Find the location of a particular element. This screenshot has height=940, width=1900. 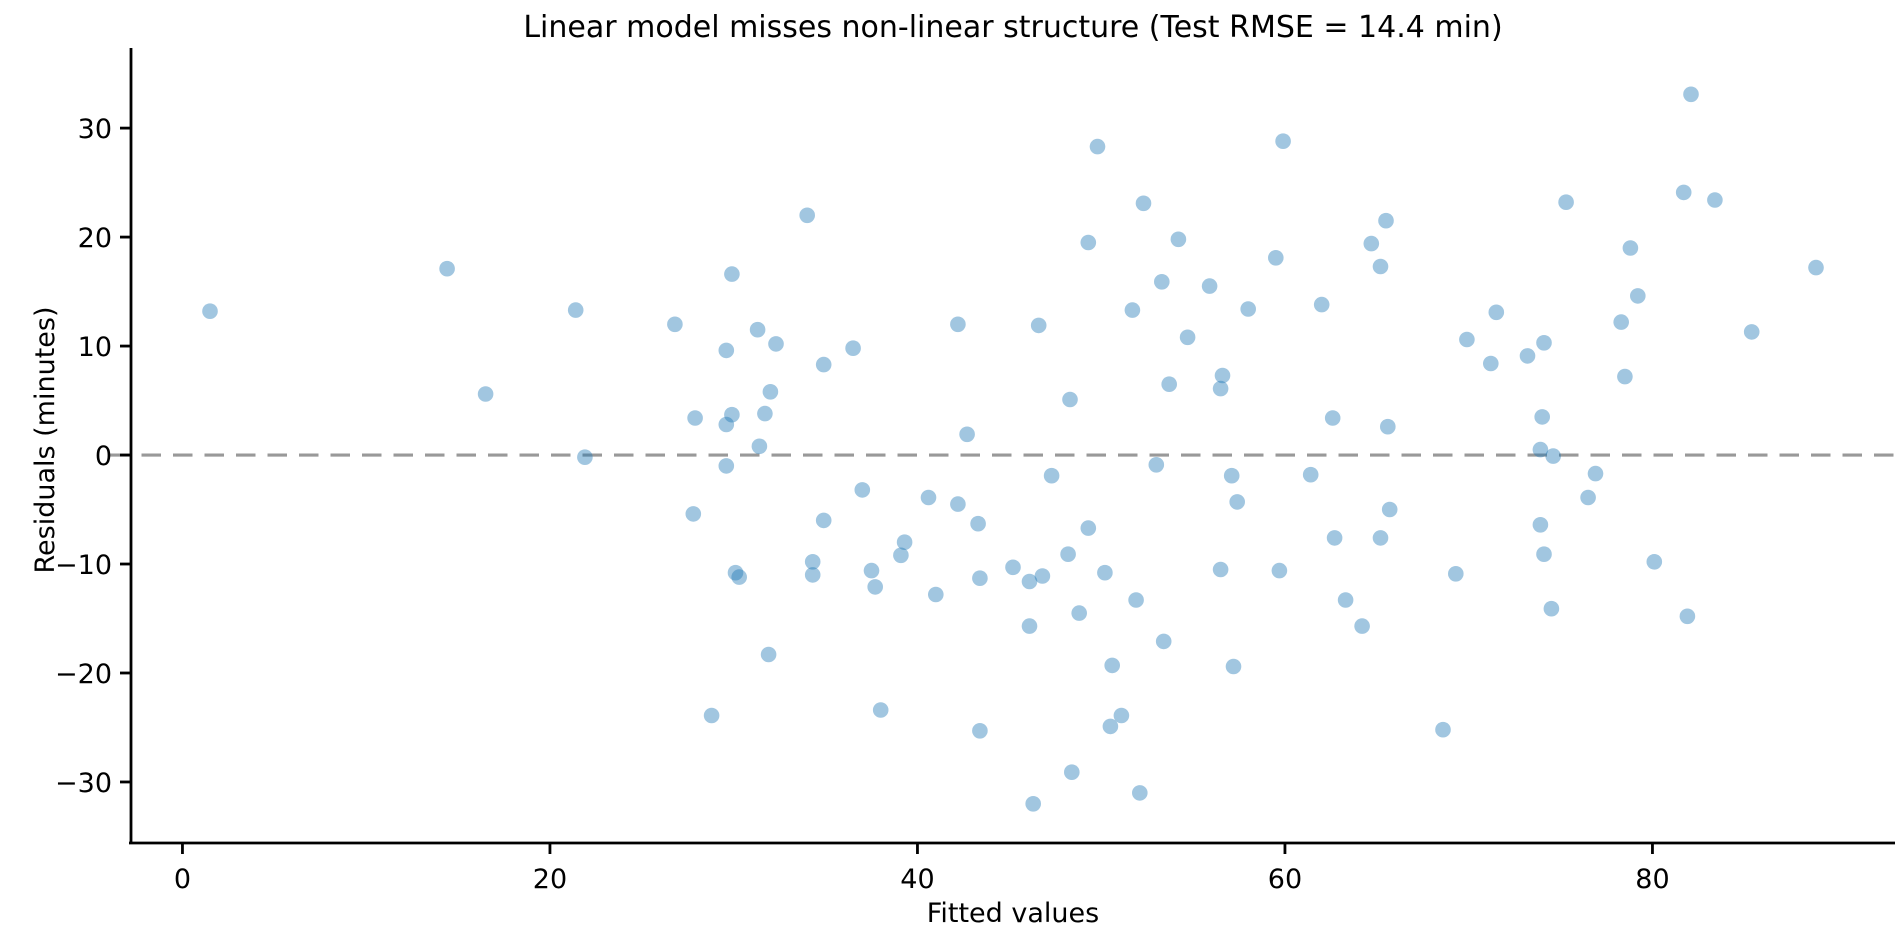

x-tick-label: 0 is located at coordinates (182, 879).